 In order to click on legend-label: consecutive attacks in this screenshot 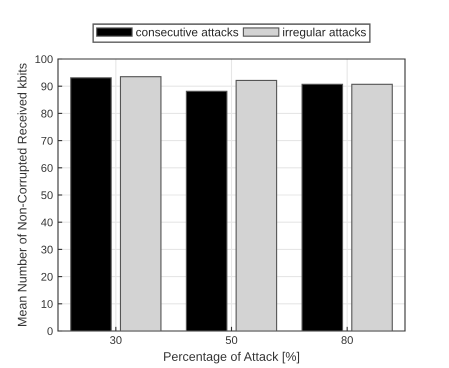, I will do `click(187, 32)`.